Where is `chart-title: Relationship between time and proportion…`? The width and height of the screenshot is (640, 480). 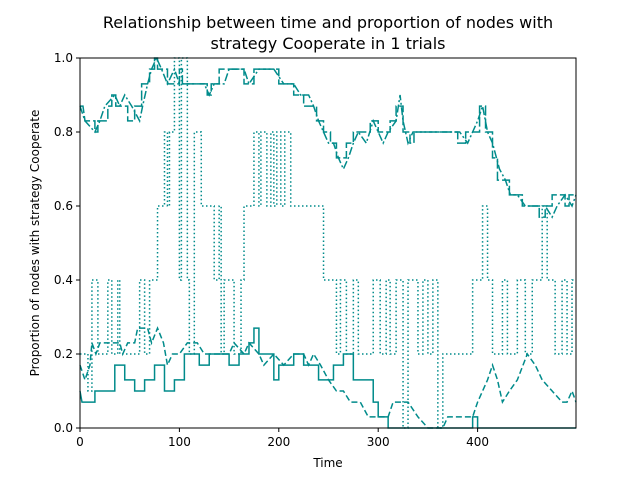
chart-title: Relationship between time and proportion… is located at coordinates (328, 33).